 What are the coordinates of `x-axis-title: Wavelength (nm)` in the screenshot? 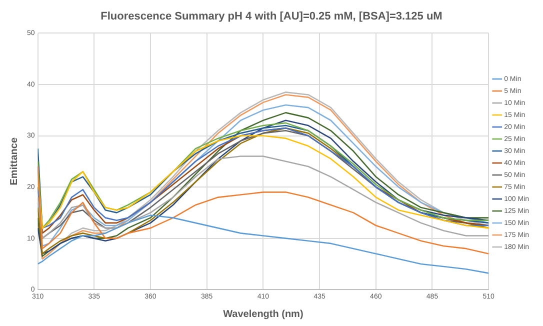 It's located at (263, 314).